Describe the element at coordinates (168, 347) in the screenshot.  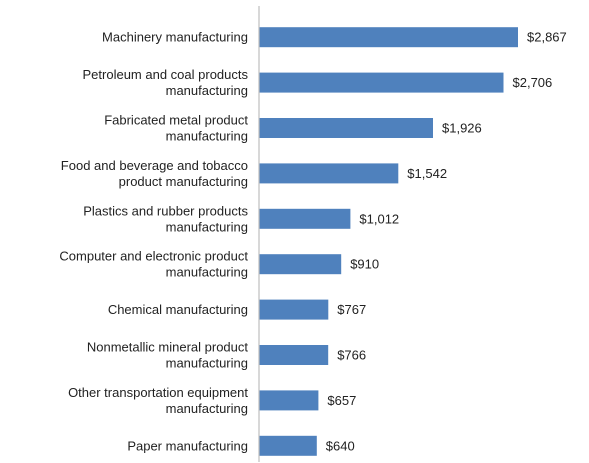
I see `category-label: Nonmetallic mineral product` at that location.